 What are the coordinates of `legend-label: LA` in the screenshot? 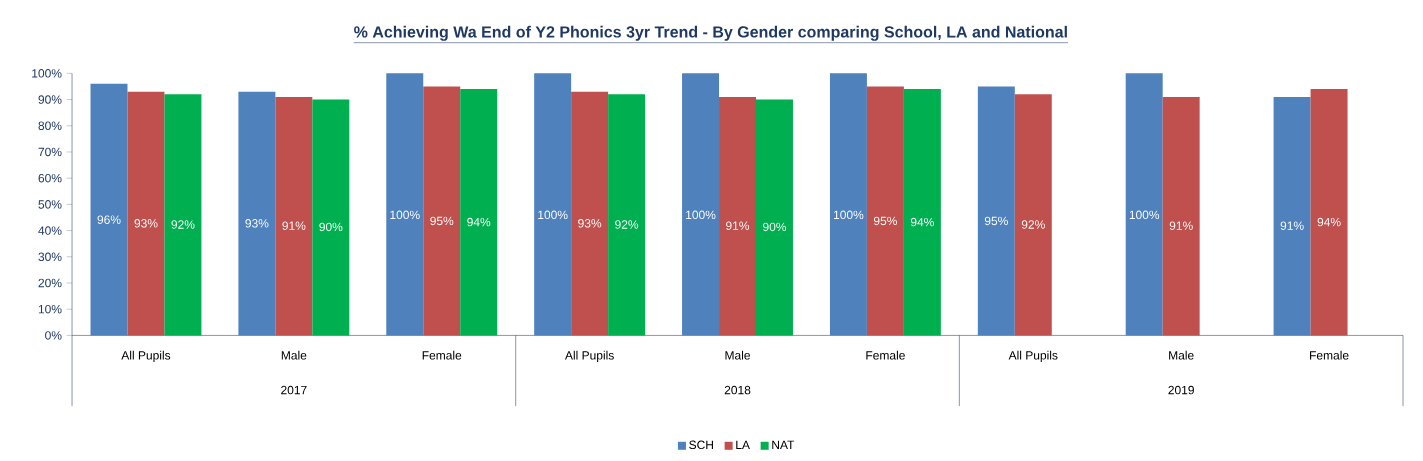 It's located at (743, 444).